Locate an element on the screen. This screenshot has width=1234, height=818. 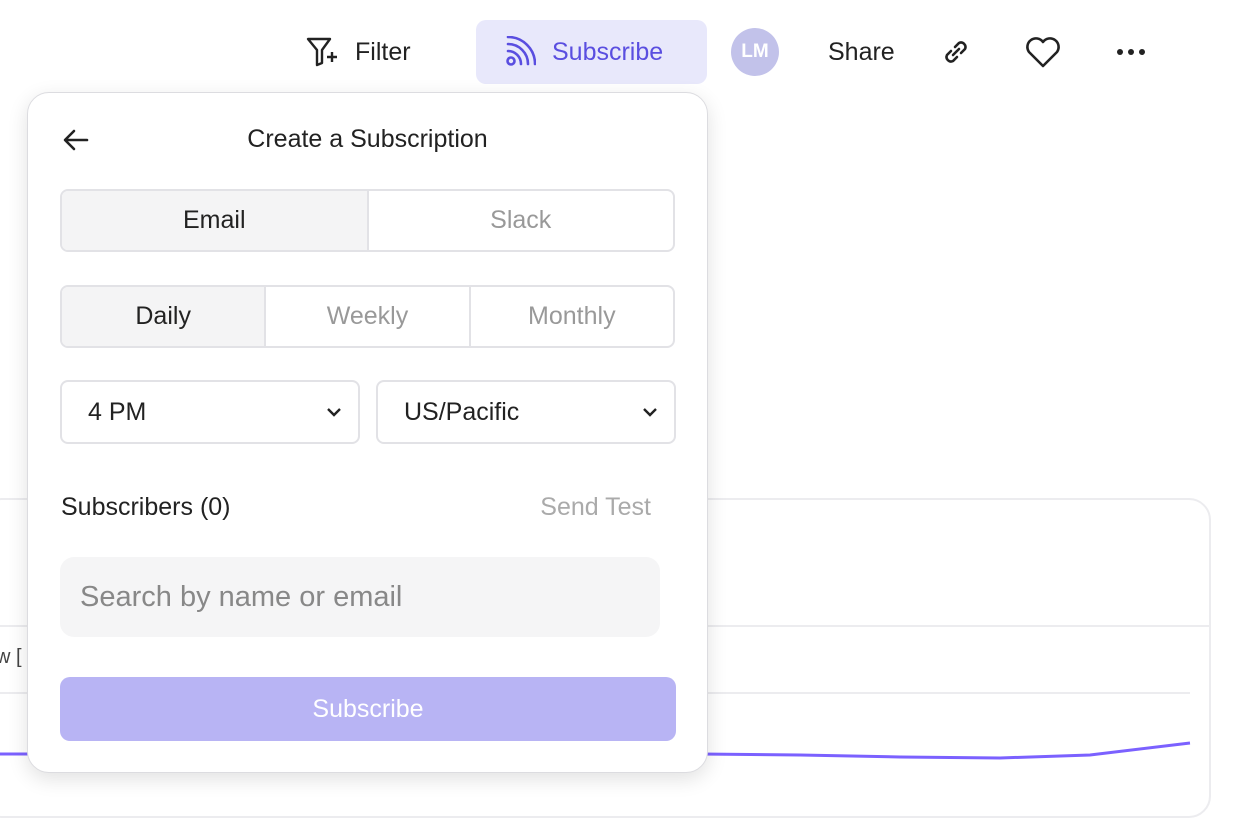
timezone-value: US/Pacific is located at coordinates (462, 411).